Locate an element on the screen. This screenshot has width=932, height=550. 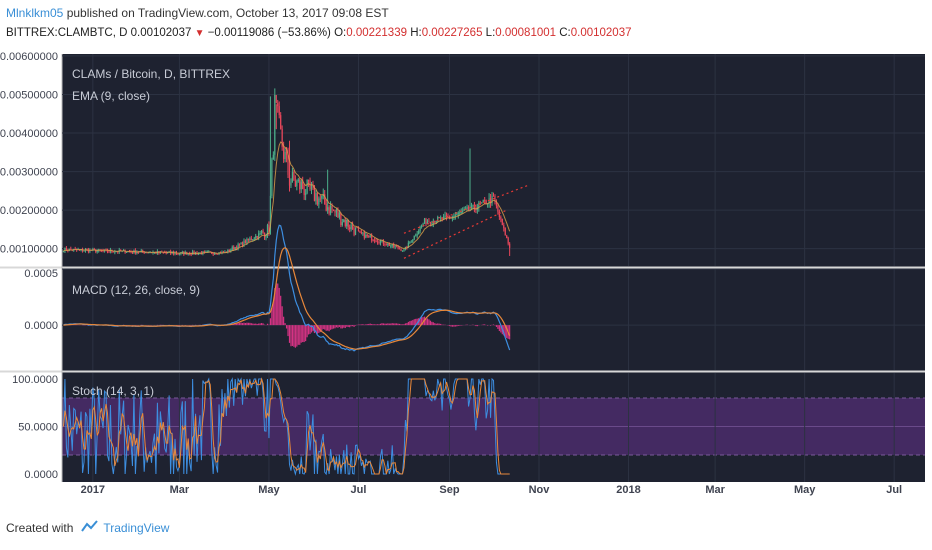
close-label: C: is located at coordinates (565, 33).